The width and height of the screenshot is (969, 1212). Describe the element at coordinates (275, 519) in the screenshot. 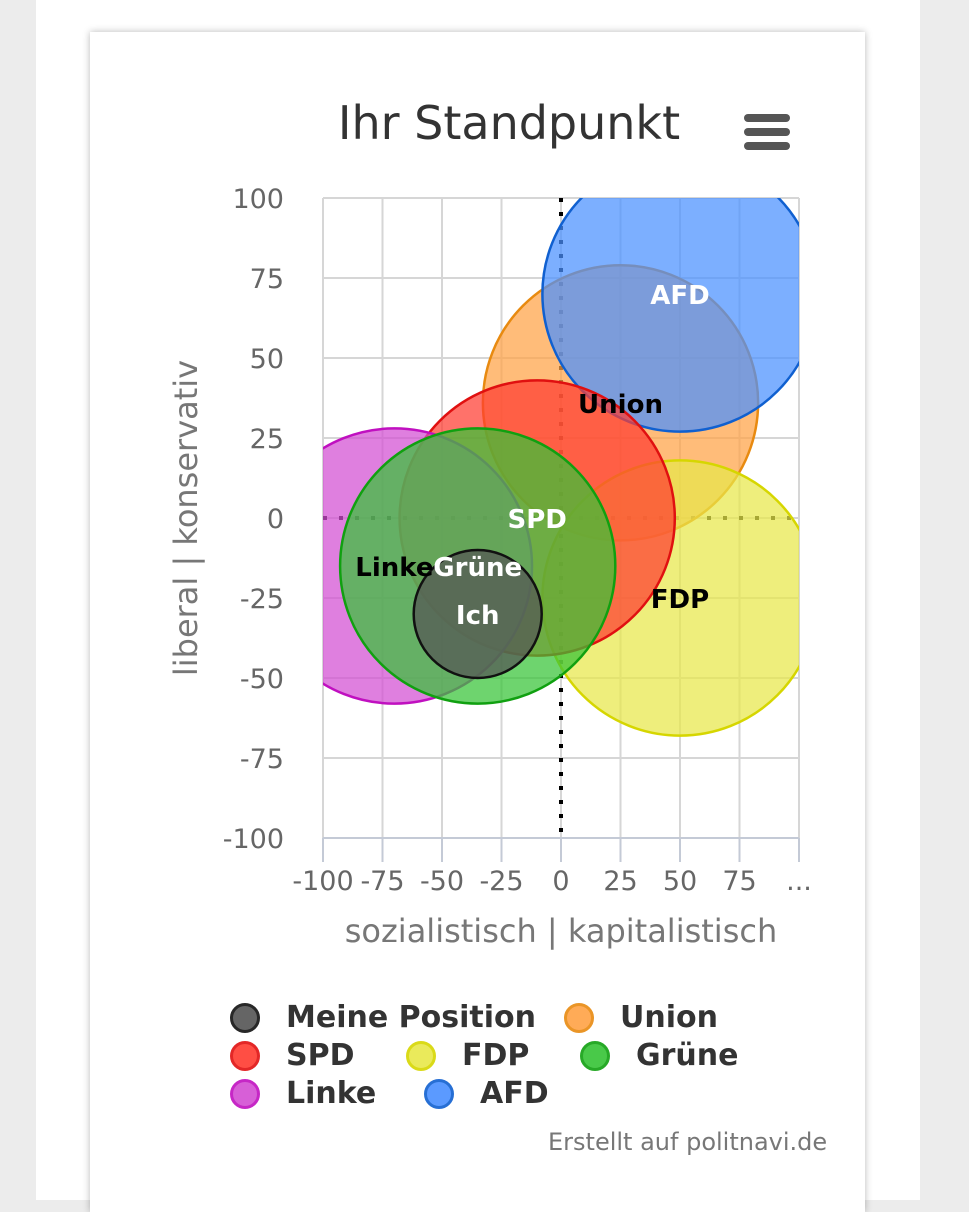

I see `y-tick-label: 0` at that location.